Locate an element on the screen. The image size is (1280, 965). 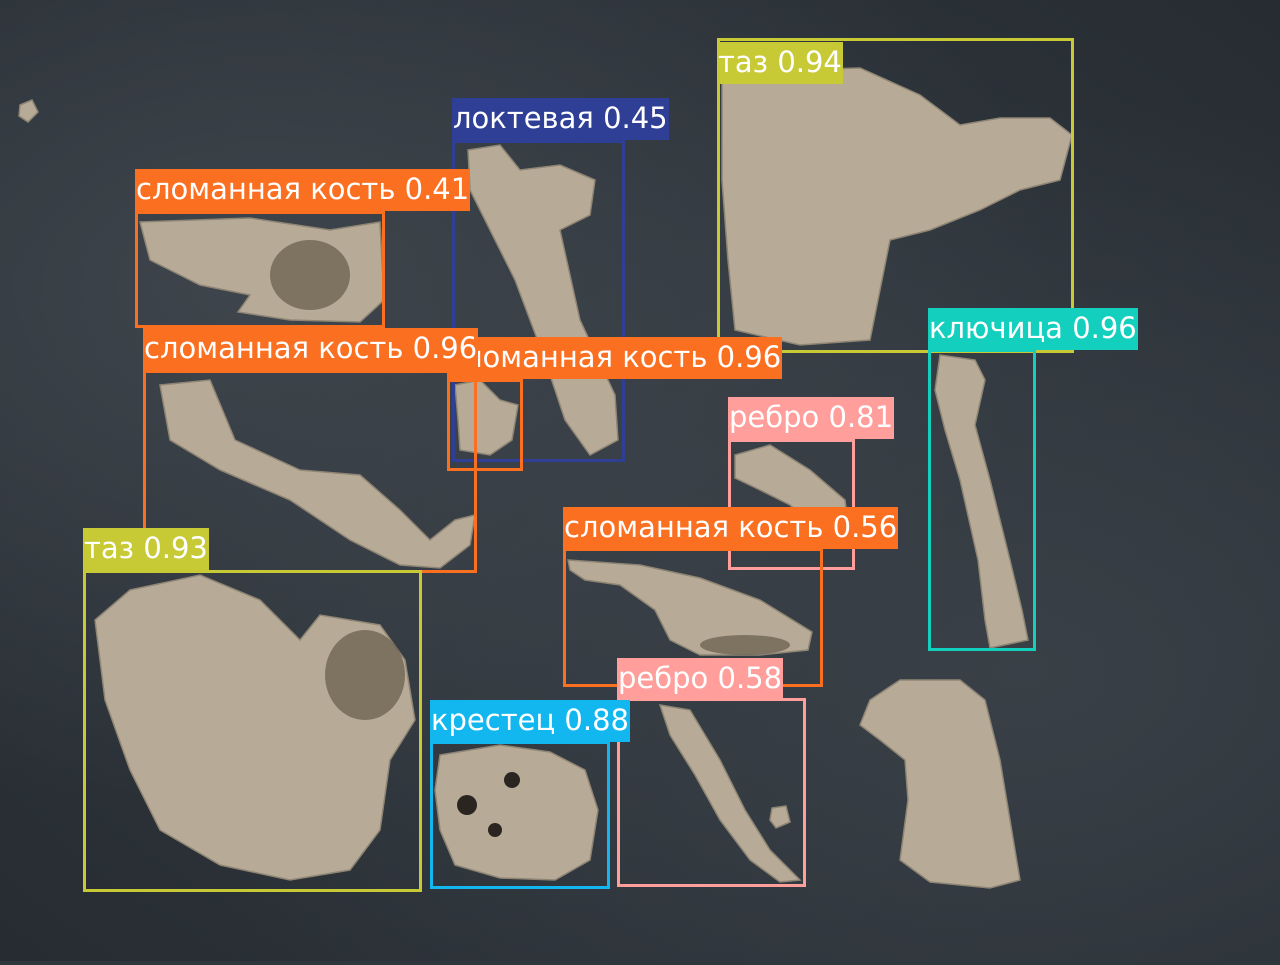
detection-label-rib-2: ребро 0.58 is located at coordinates (700, 679).